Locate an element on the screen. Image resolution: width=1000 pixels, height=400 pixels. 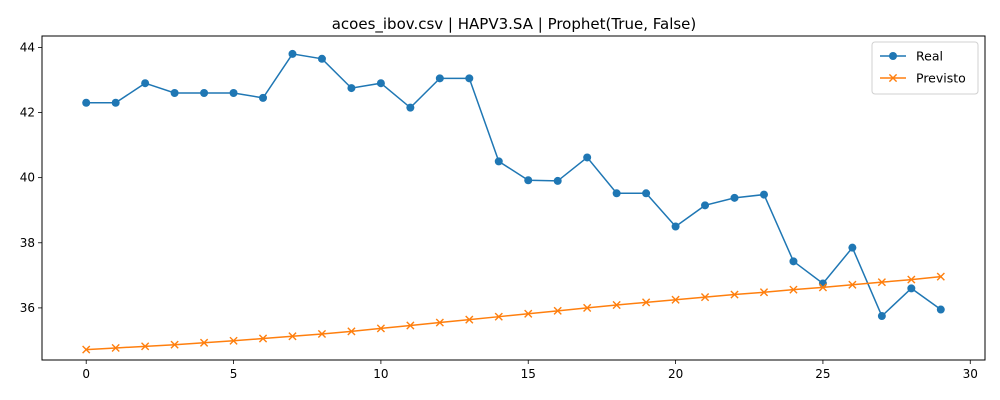
x-tick-label: 5 is located at coordinates (234, 374).